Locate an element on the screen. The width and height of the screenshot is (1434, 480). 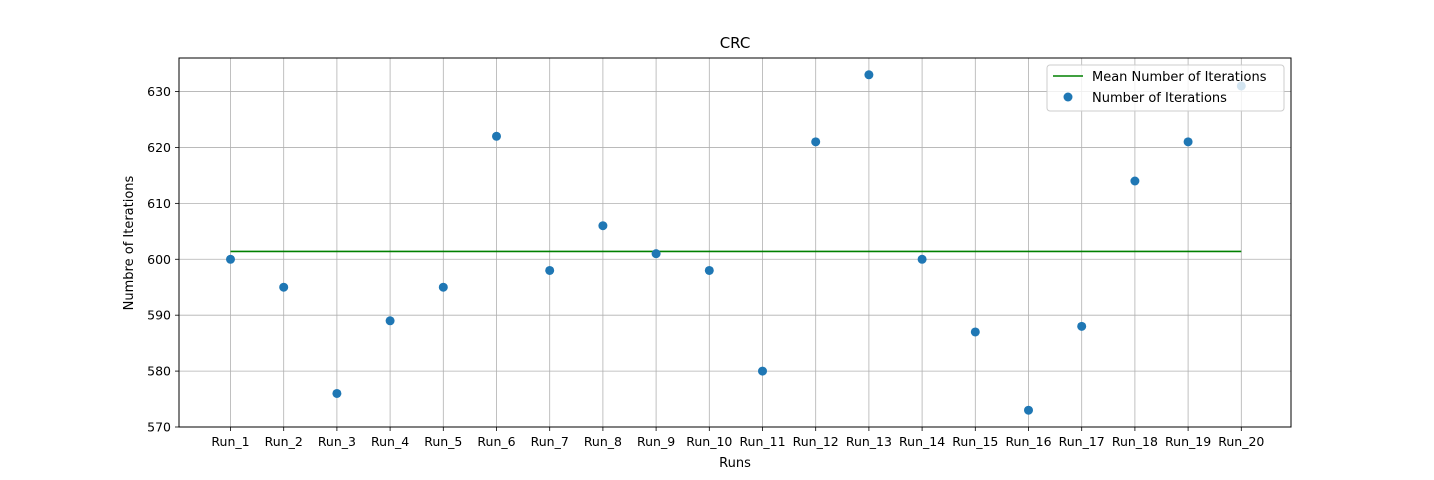
x-tick-label: Run_18 is located at coordinates (1135, 441).